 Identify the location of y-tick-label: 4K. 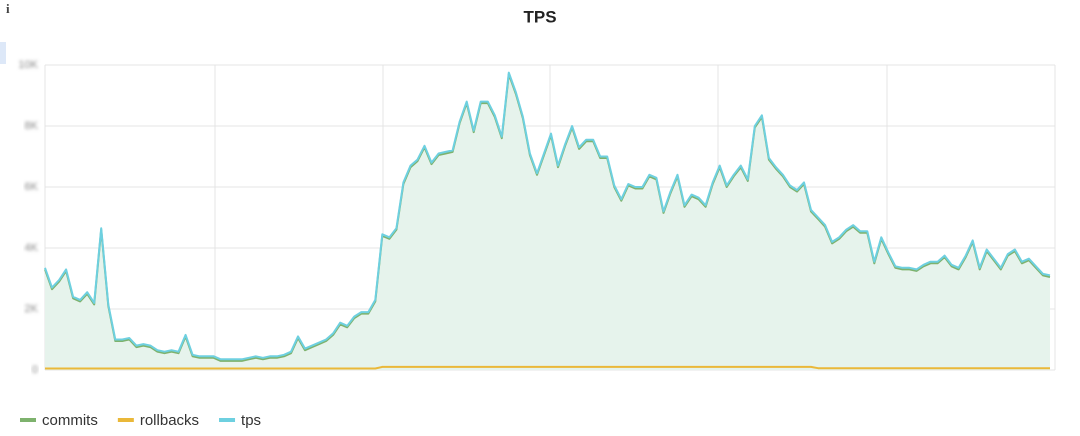
(32, 248).